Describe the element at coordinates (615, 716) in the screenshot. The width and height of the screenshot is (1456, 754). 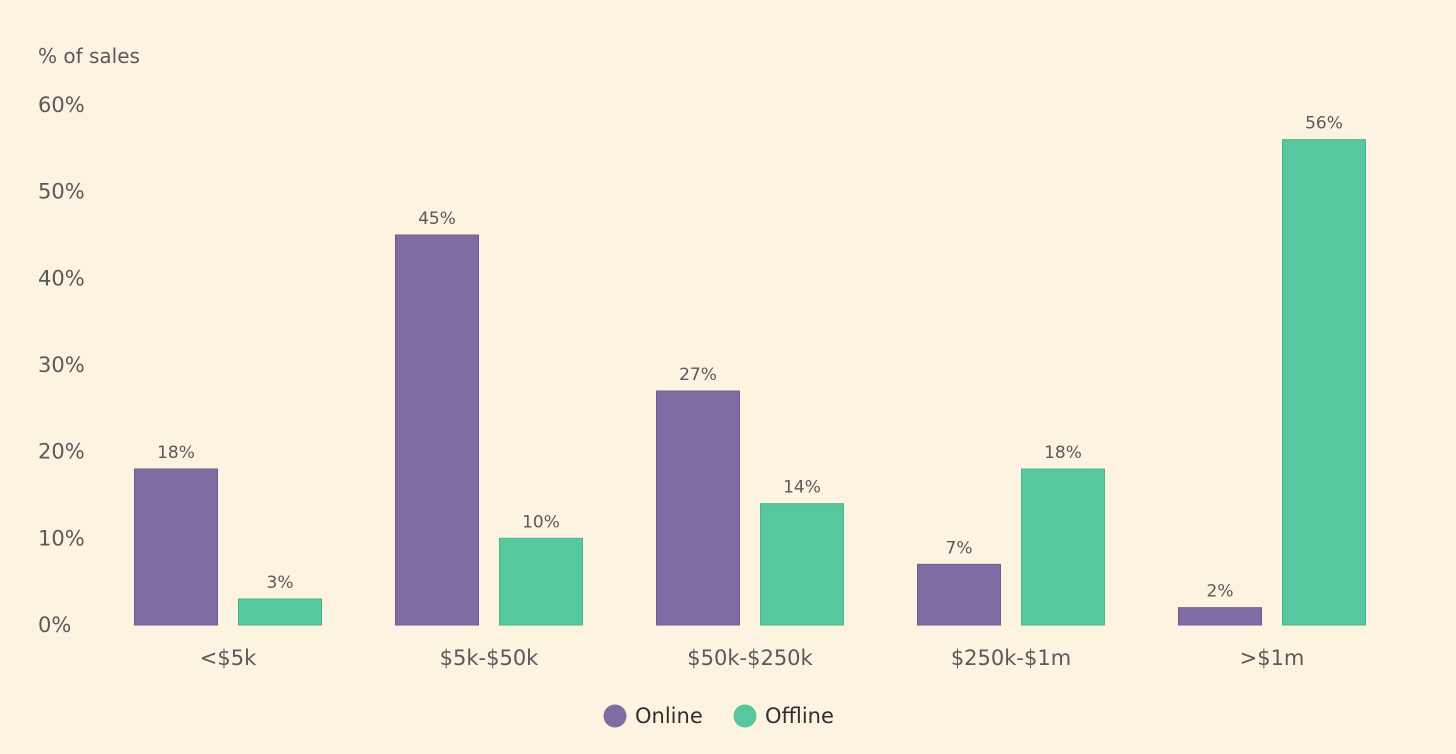
I see `legend-swatch-online` at that location.